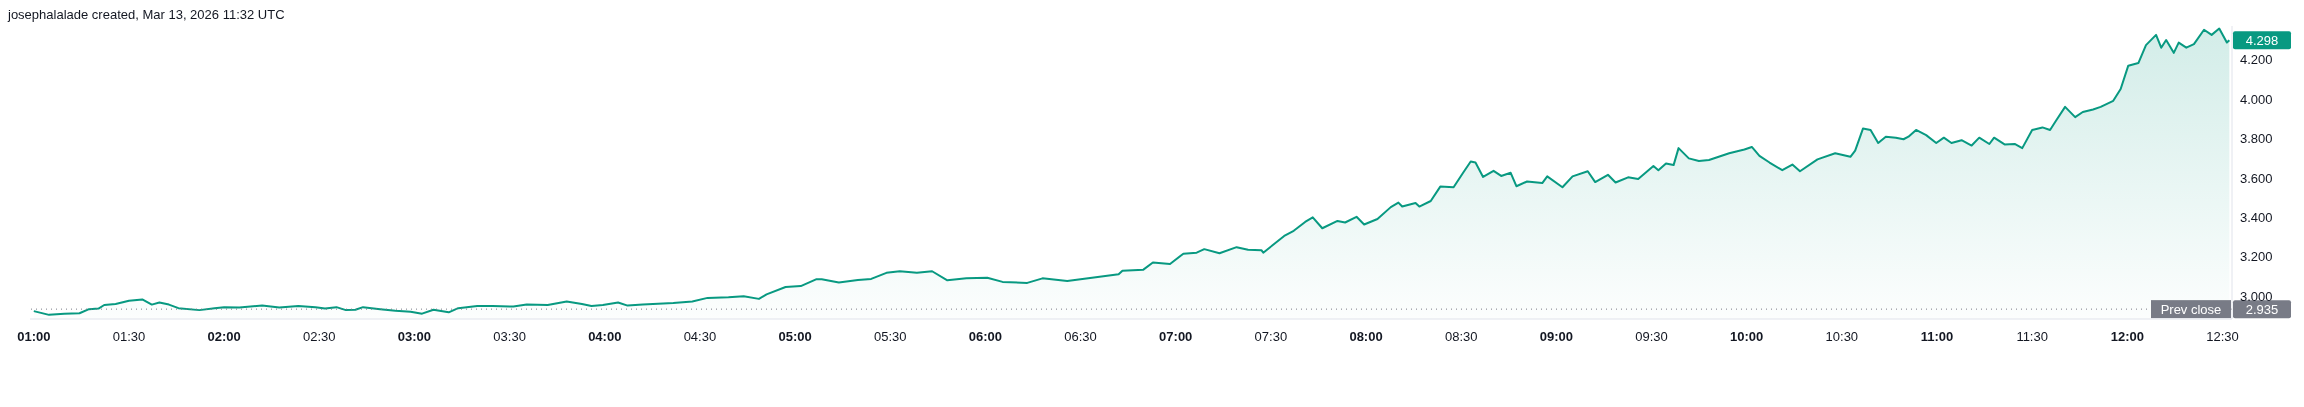 Image resolution: width=2304 pixels, height=407 pixels. Describe the element at coordinates (414, 336) in the screenshot. I see `x-tick-label: 03:00` at that location.